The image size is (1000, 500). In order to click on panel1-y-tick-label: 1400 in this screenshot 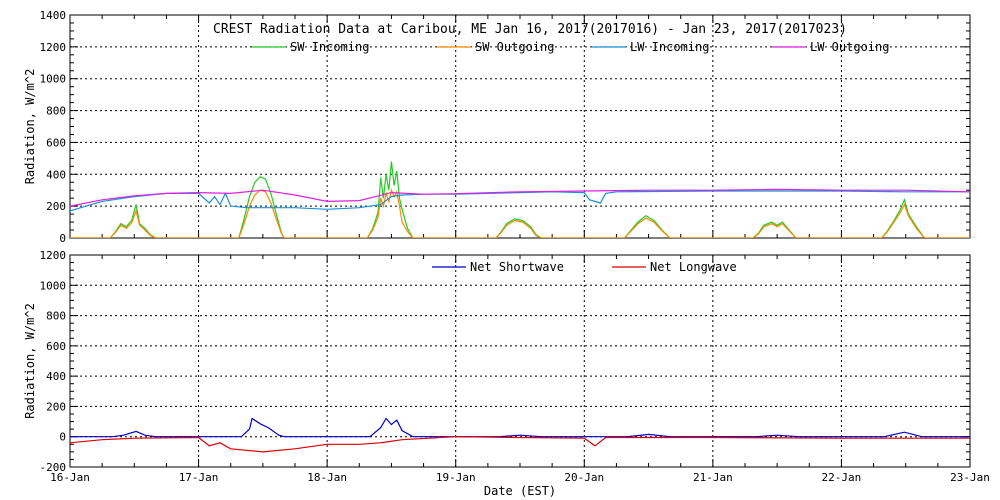, I will do `click(53, 15)`.